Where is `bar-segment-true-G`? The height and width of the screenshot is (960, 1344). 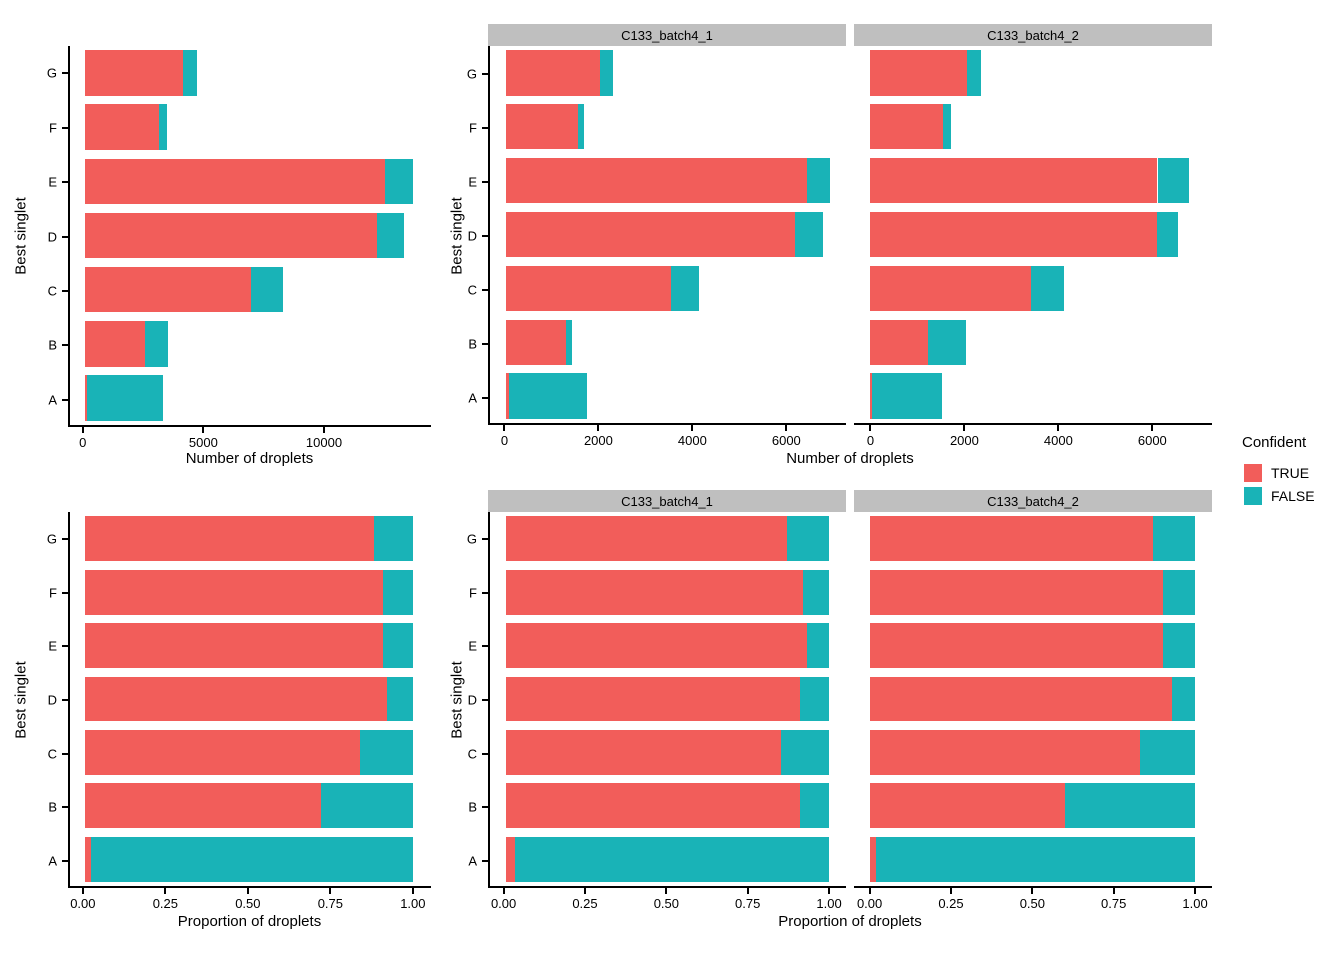
bar-segment-true-G is located at coordinates (646, 539).